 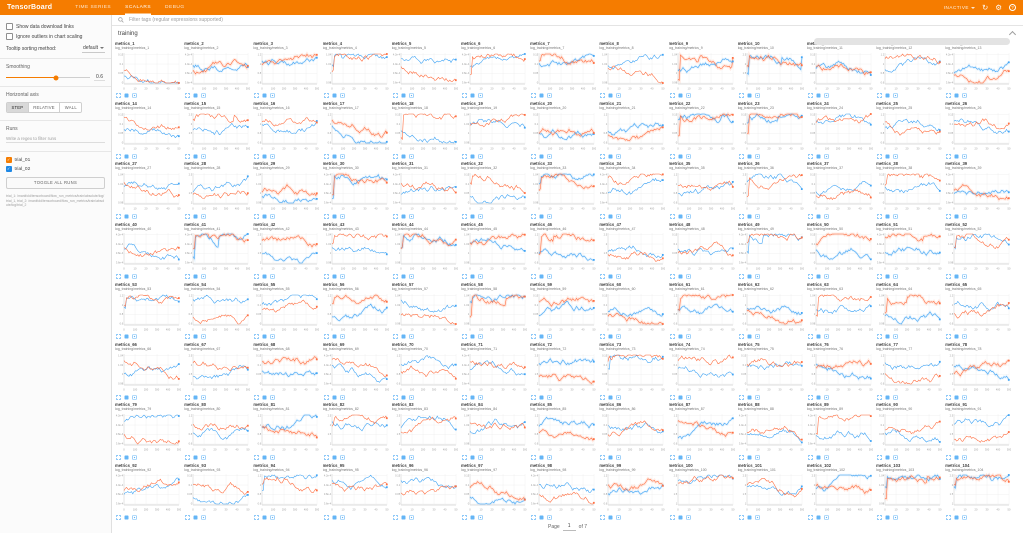 I want to click on scalar-chart: 1.210.80.60 100 200 300 400 500, so click(x=771, y=313).